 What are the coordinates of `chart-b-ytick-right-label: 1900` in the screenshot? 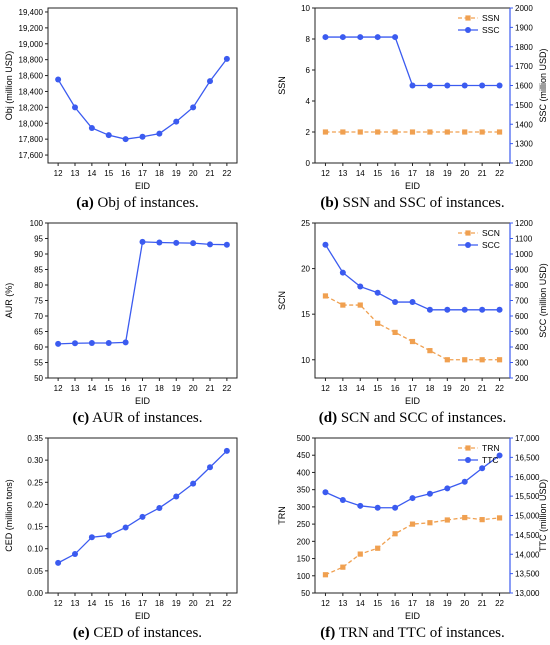 It's located at (524, 27).